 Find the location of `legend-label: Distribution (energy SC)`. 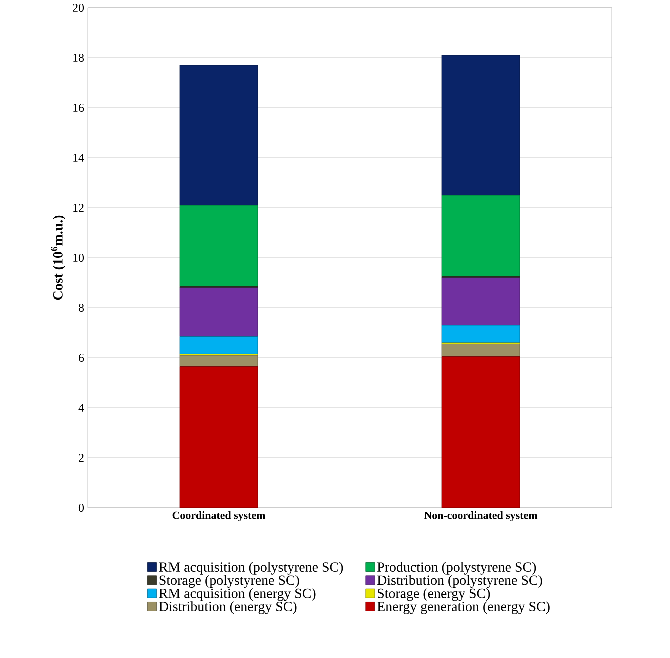

legend-label: Distribution (energy SC) is located at coordinates (228, 608).